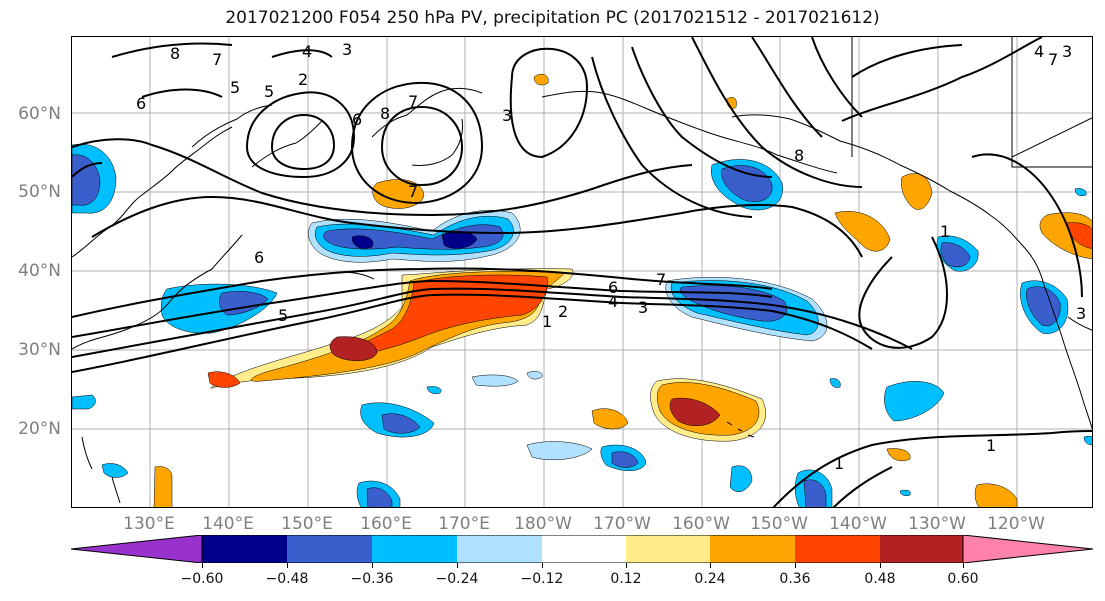 This screenshot has height=601, width=1105. Describe the element at coordinates (464, 524) in the screenshot. I see `lon-label-170e: 170°E` at that location.